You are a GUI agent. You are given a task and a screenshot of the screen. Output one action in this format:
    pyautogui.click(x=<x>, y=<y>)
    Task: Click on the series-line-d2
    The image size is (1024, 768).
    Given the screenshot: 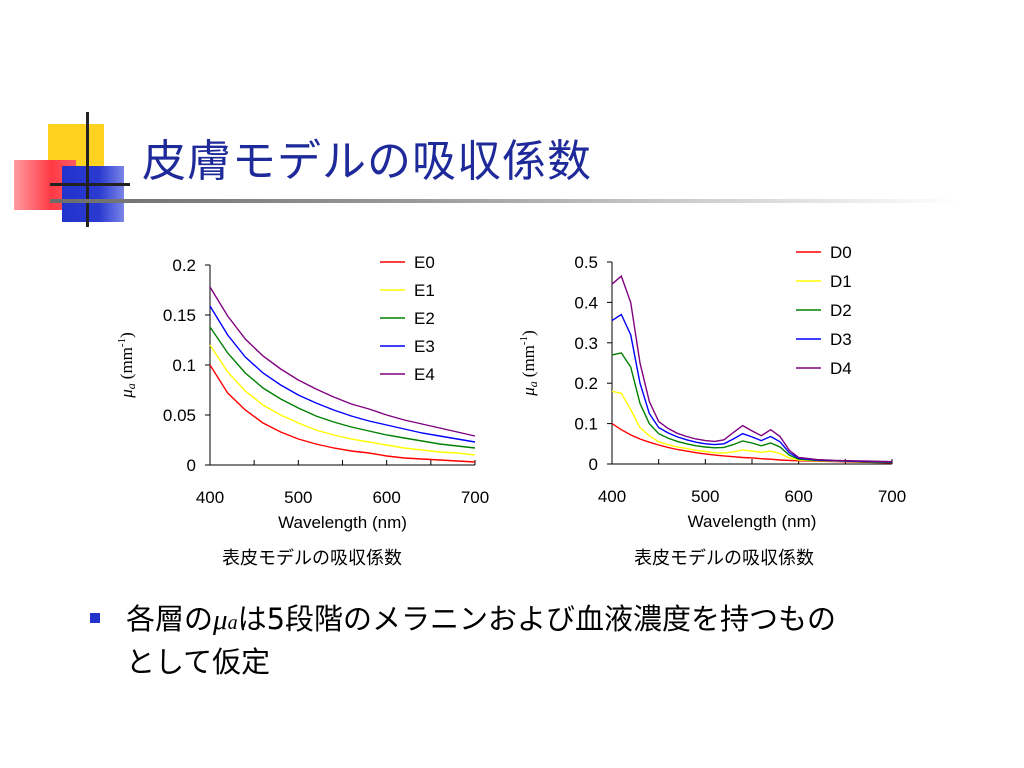 What is the action you would take?
    pyautogui.click(x=752, y=408)
    